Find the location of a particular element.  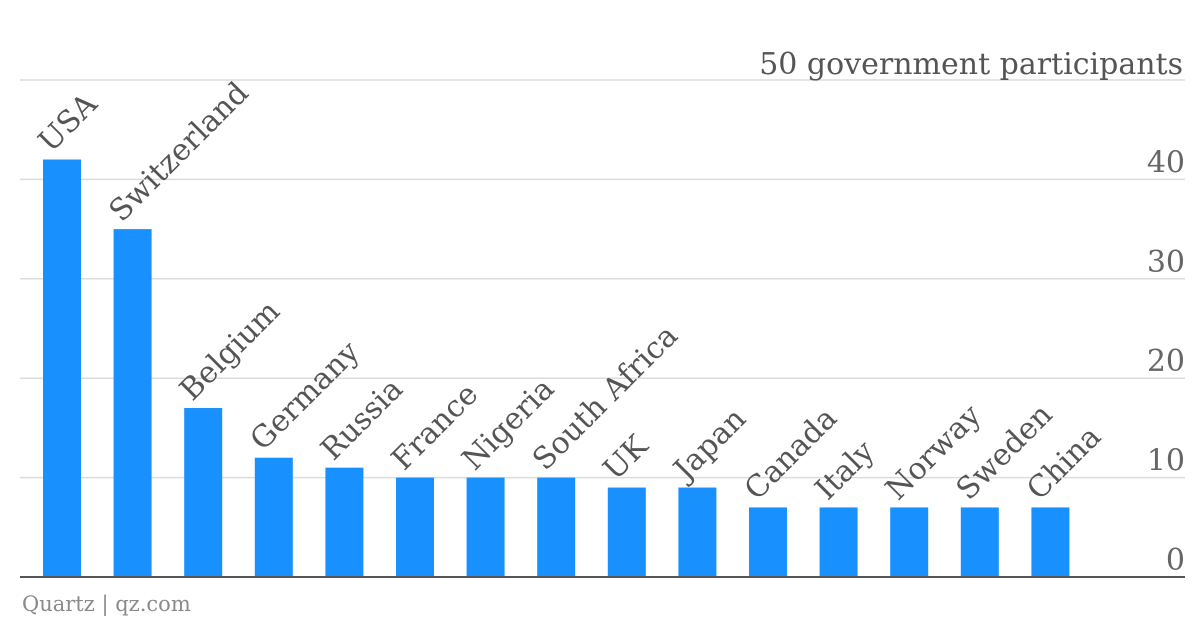

bar-uk is located at coordinates (626, 532).